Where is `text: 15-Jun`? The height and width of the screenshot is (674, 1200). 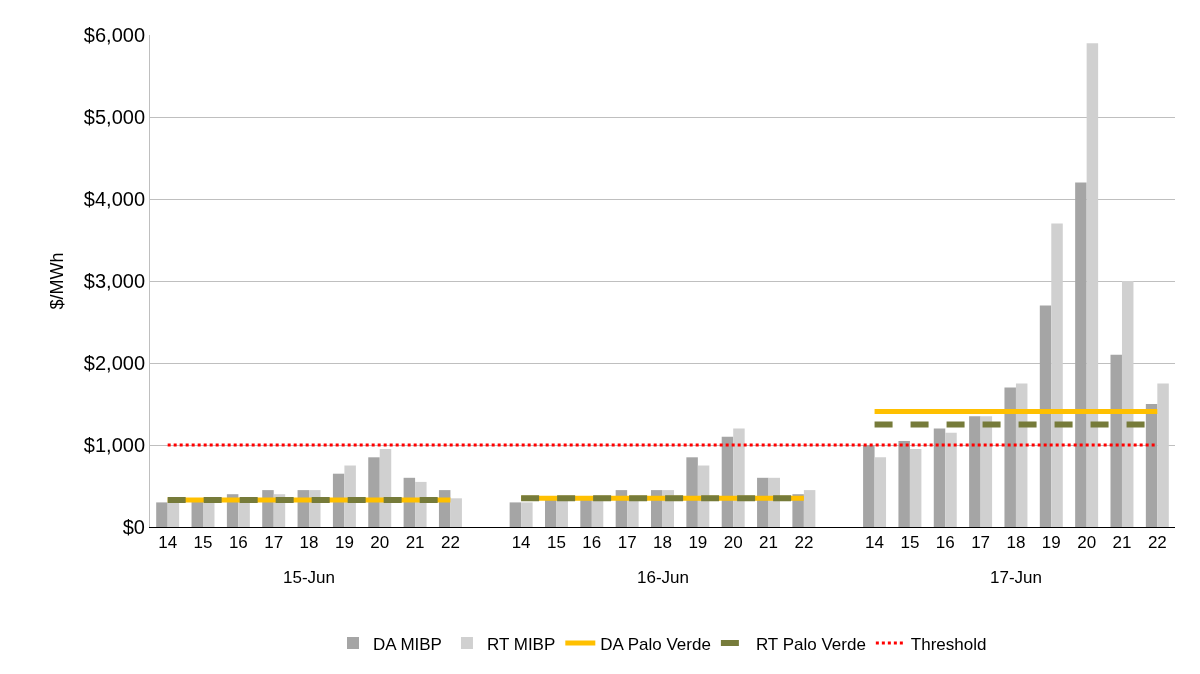
text: 15-Jun is located at coordinates (309, 577).